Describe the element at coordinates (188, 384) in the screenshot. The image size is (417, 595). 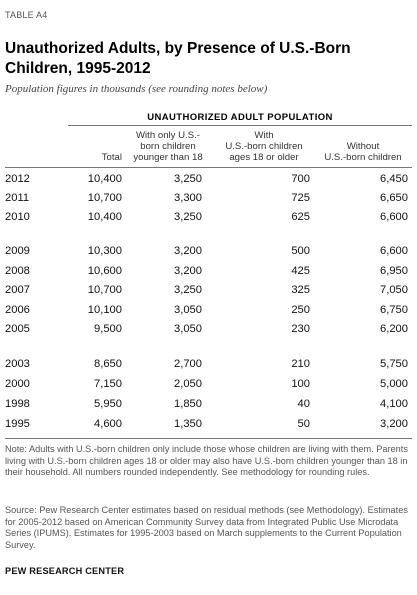
I see `cell-young: 2,050` at that location.